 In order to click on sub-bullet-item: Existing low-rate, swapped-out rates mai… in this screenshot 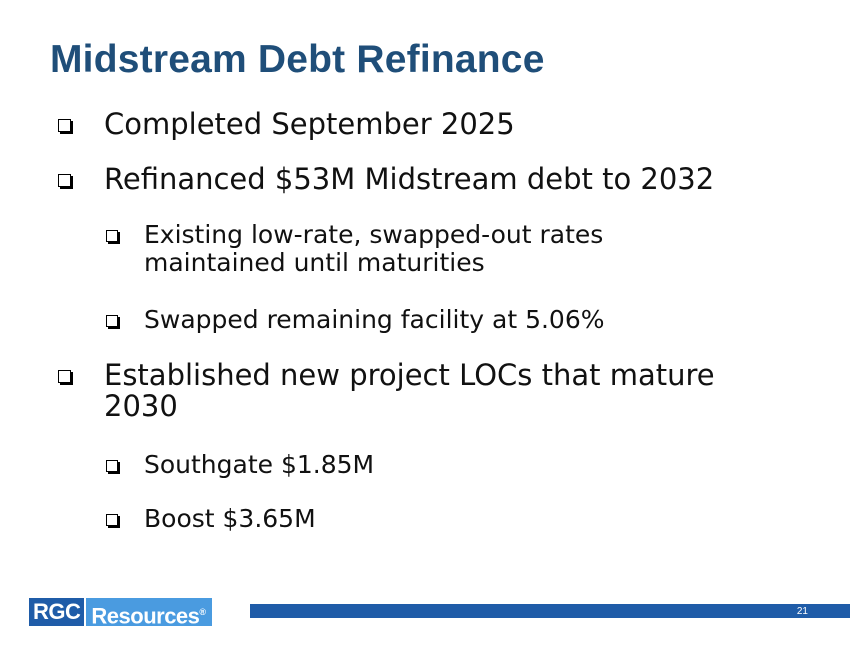, I will do `click(401, 249)`.